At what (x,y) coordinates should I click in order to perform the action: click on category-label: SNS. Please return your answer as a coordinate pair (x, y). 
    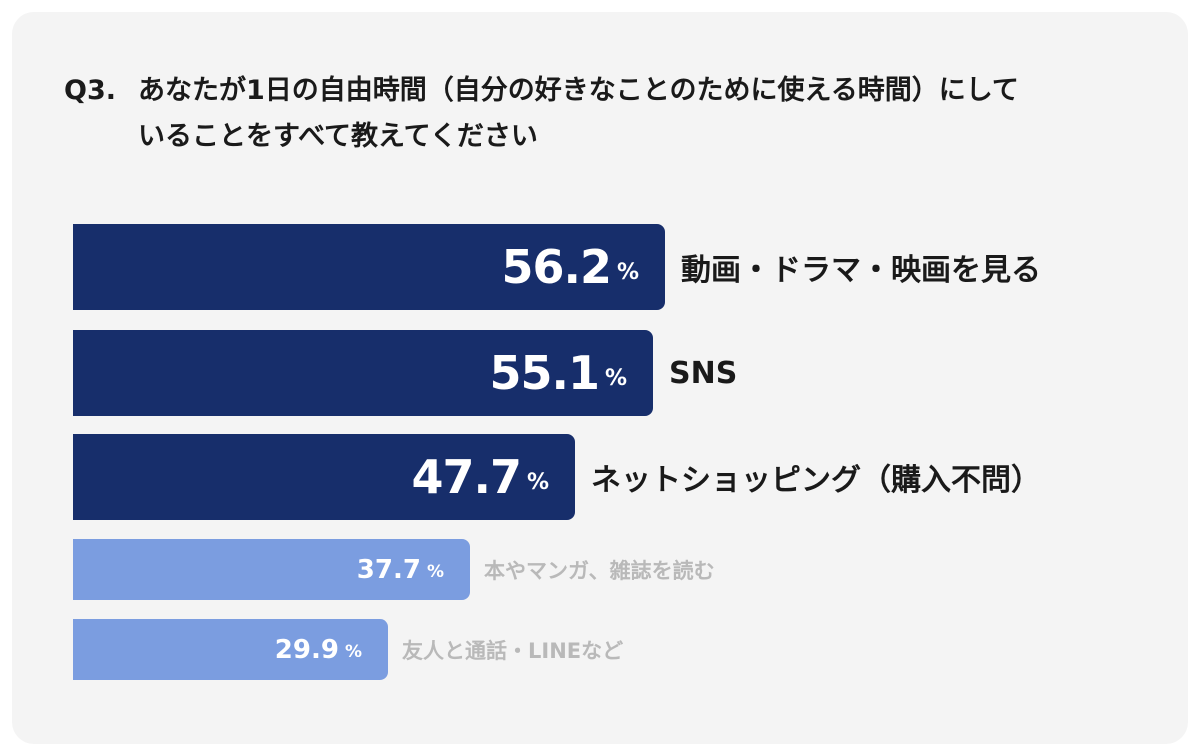
    Looking at the image, I should click on (703, 373).